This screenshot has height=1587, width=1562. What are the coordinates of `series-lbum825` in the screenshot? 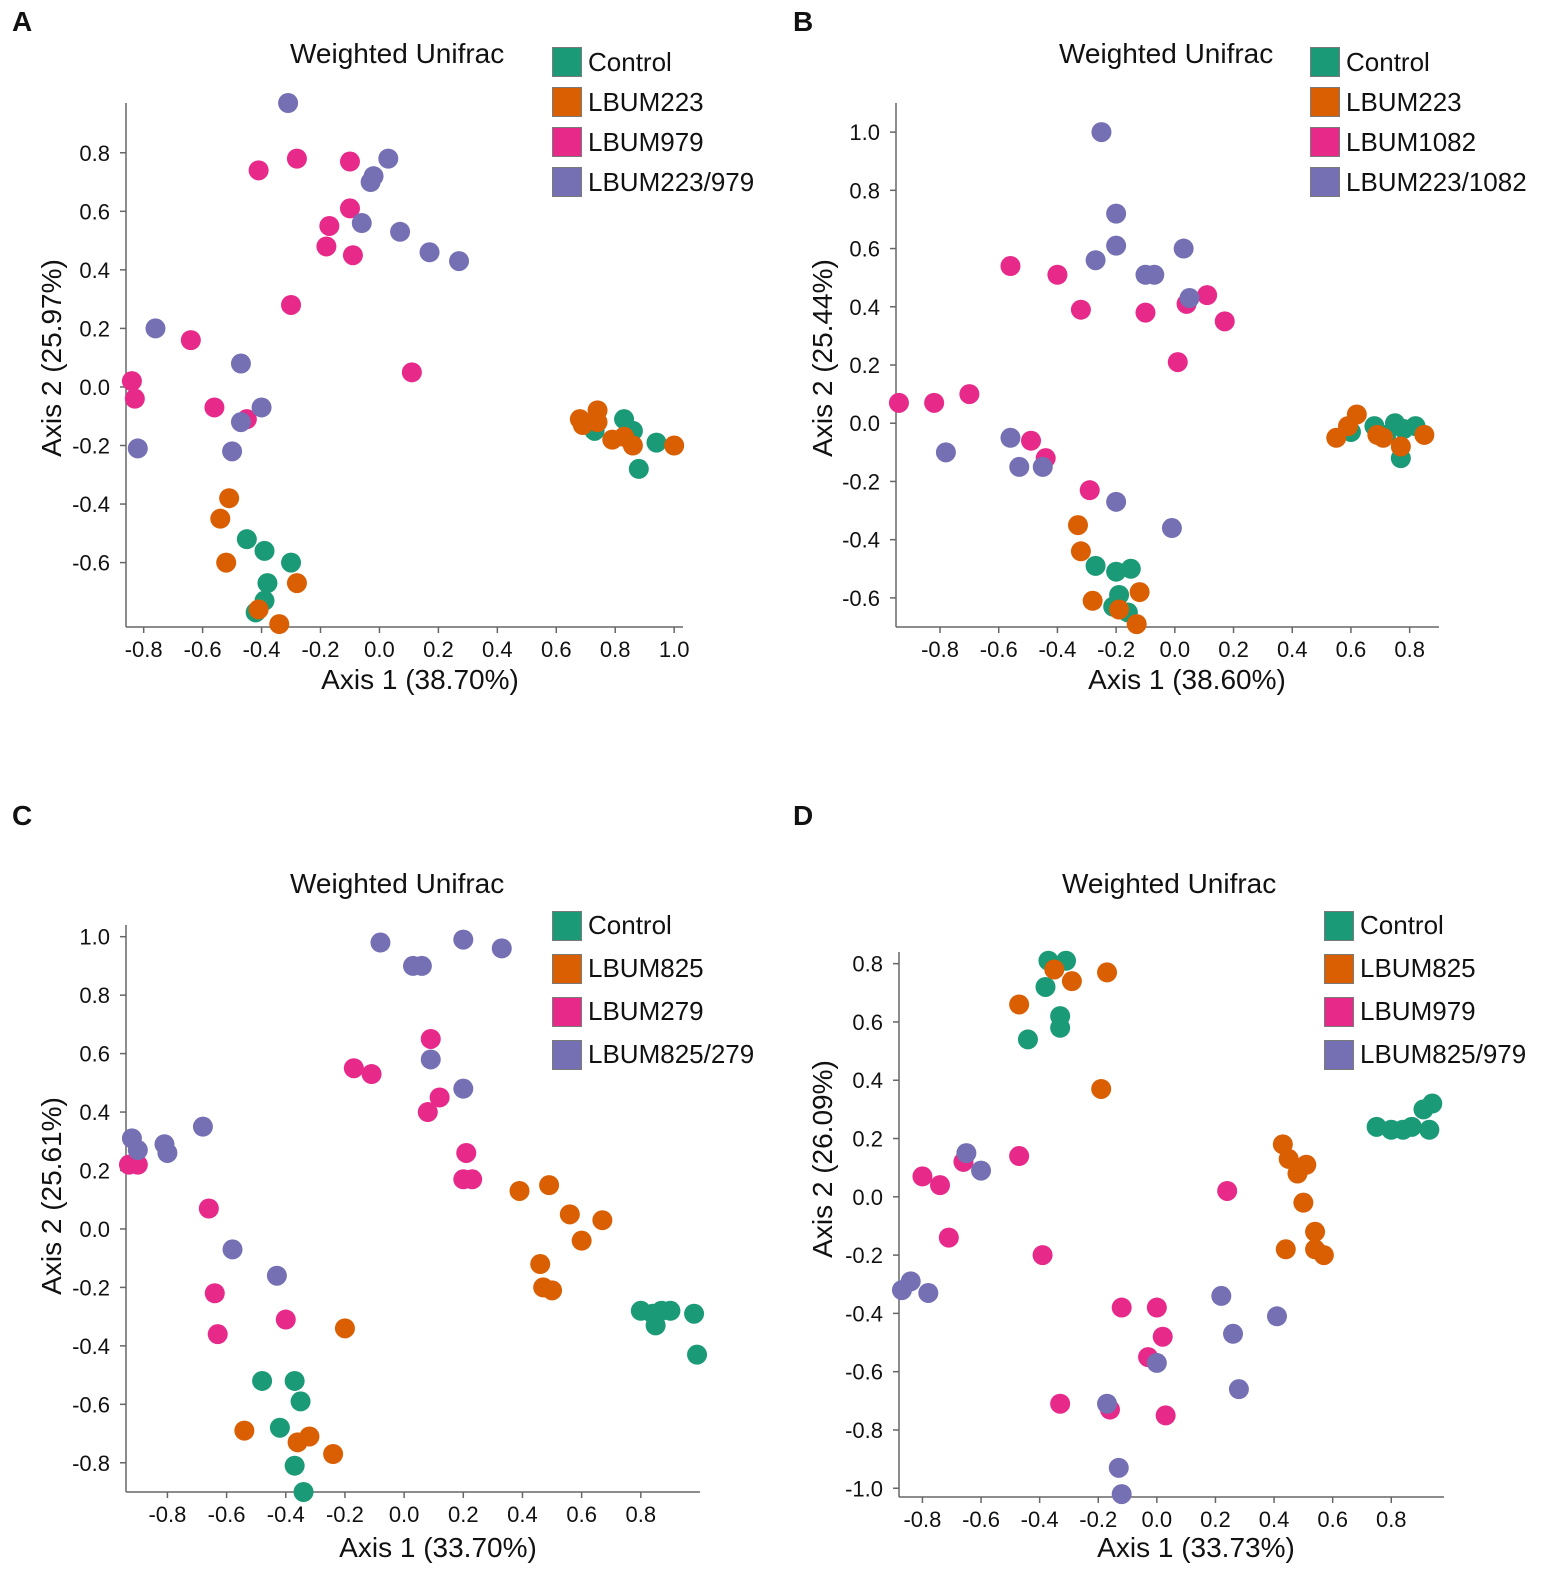 It's located at (423, 1320).